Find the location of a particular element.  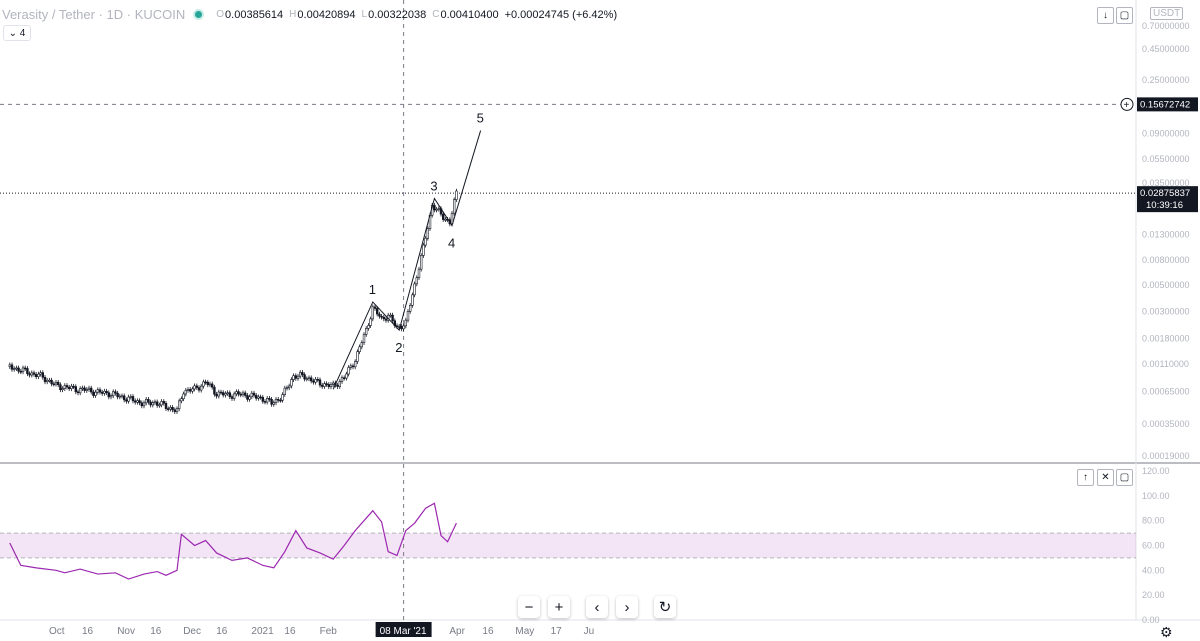

crosshair-price-tag is located at coordinates (1167, 104).